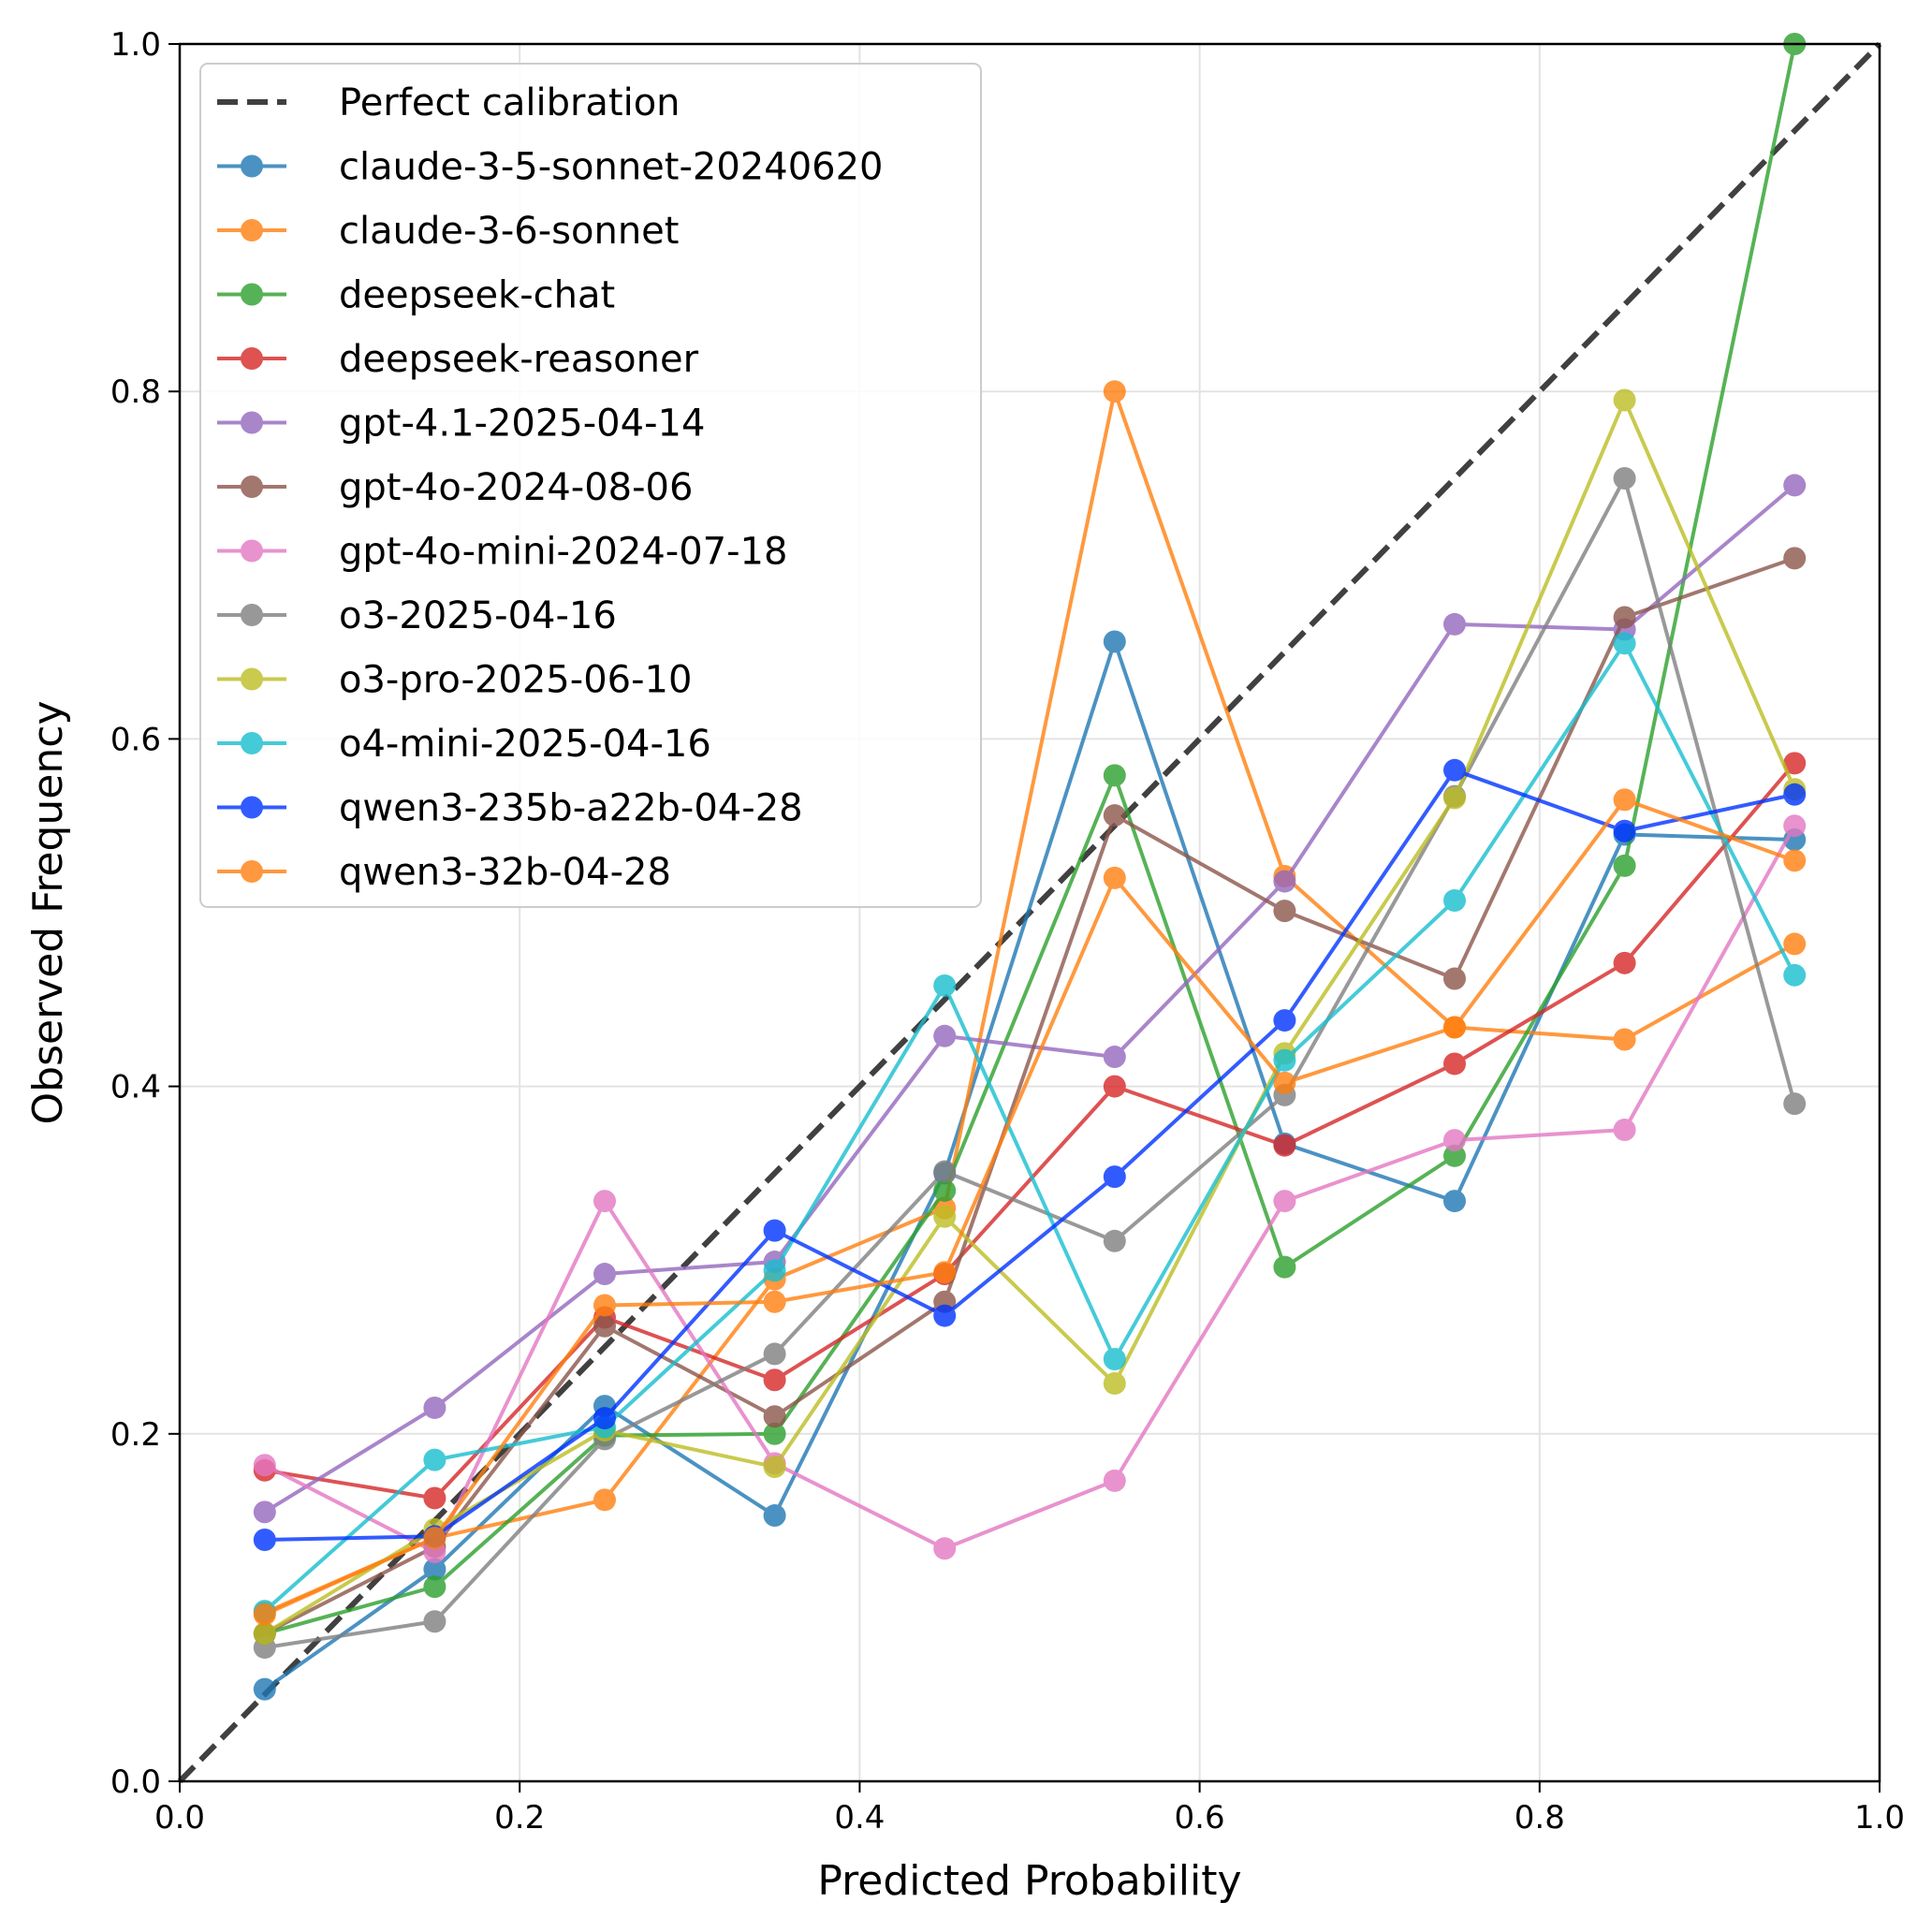 The height and width of the screenshot is (1932, 1932). What do you see at coordinates (519, 359) in the screenshot?
I see `legend-label: deepseek-reasoner` at bounding box center [519, 359].